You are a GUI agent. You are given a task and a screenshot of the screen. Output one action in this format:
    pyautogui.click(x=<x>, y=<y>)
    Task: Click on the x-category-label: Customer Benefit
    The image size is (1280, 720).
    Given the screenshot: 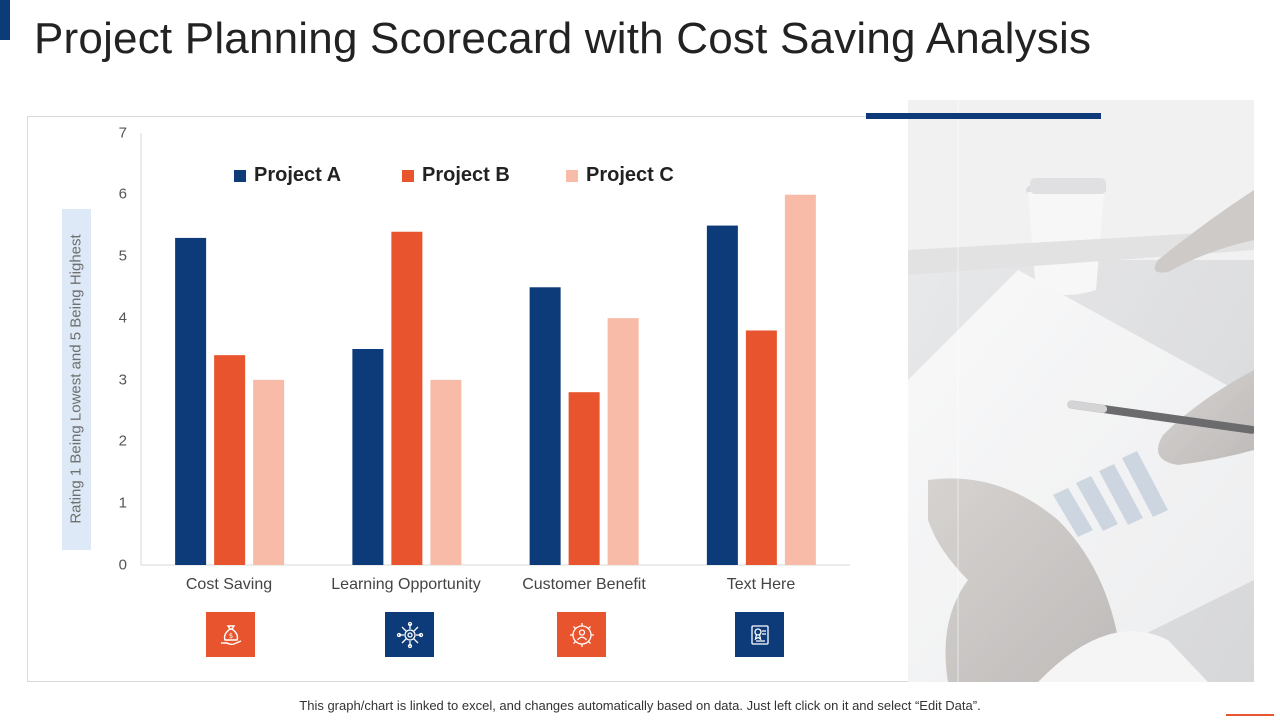 What is the action you would take?
    pyautogui.click(x=584, y=584)
    